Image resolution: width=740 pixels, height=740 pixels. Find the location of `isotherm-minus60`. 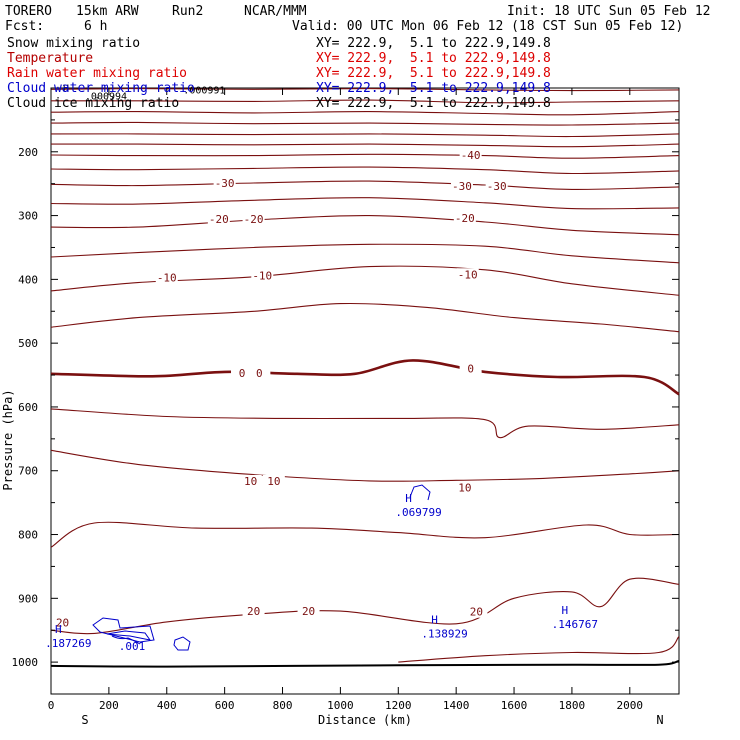

isotherm-minus60 is located at coordinates (365, 113).